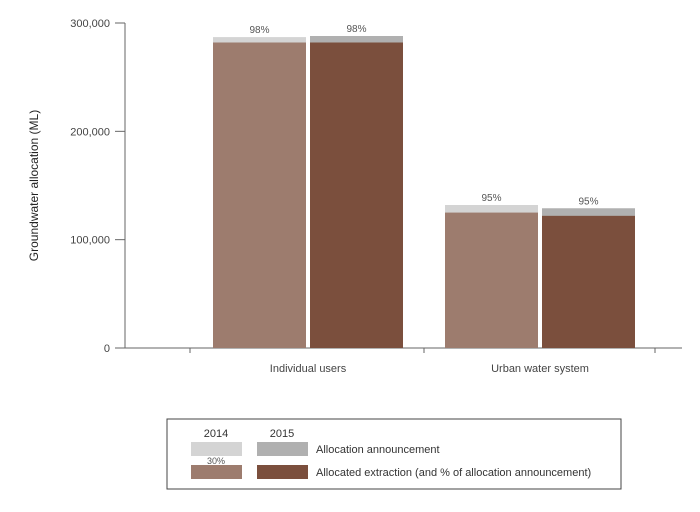  I want to click on y-tick-label: 200,000, so click(90, 132).